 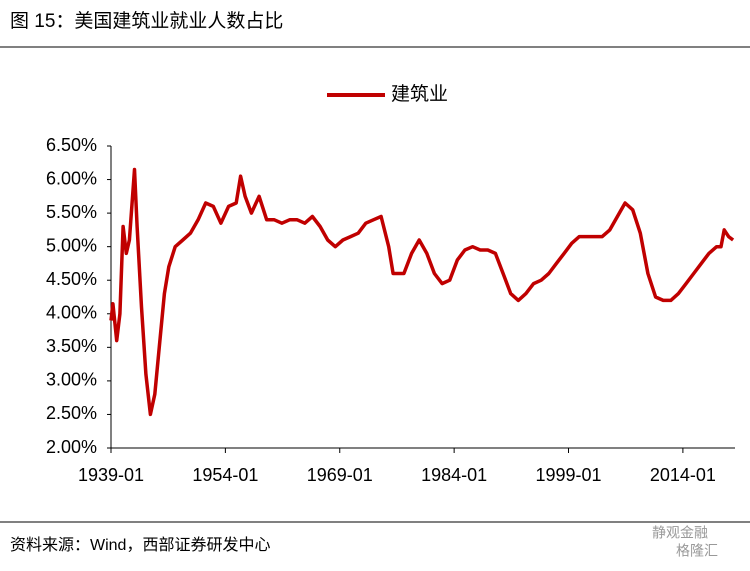 I want to click on y-tick-label: 5.00%, so click(x=71, y=245).